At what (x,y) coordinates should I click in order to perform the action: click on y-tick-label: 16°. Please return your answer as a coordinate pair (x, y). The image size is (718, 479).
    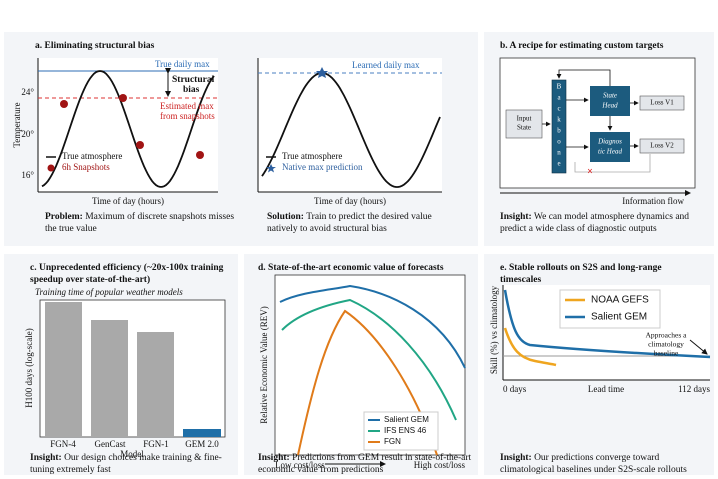
    Looking at the image, I should click on (27, 175).